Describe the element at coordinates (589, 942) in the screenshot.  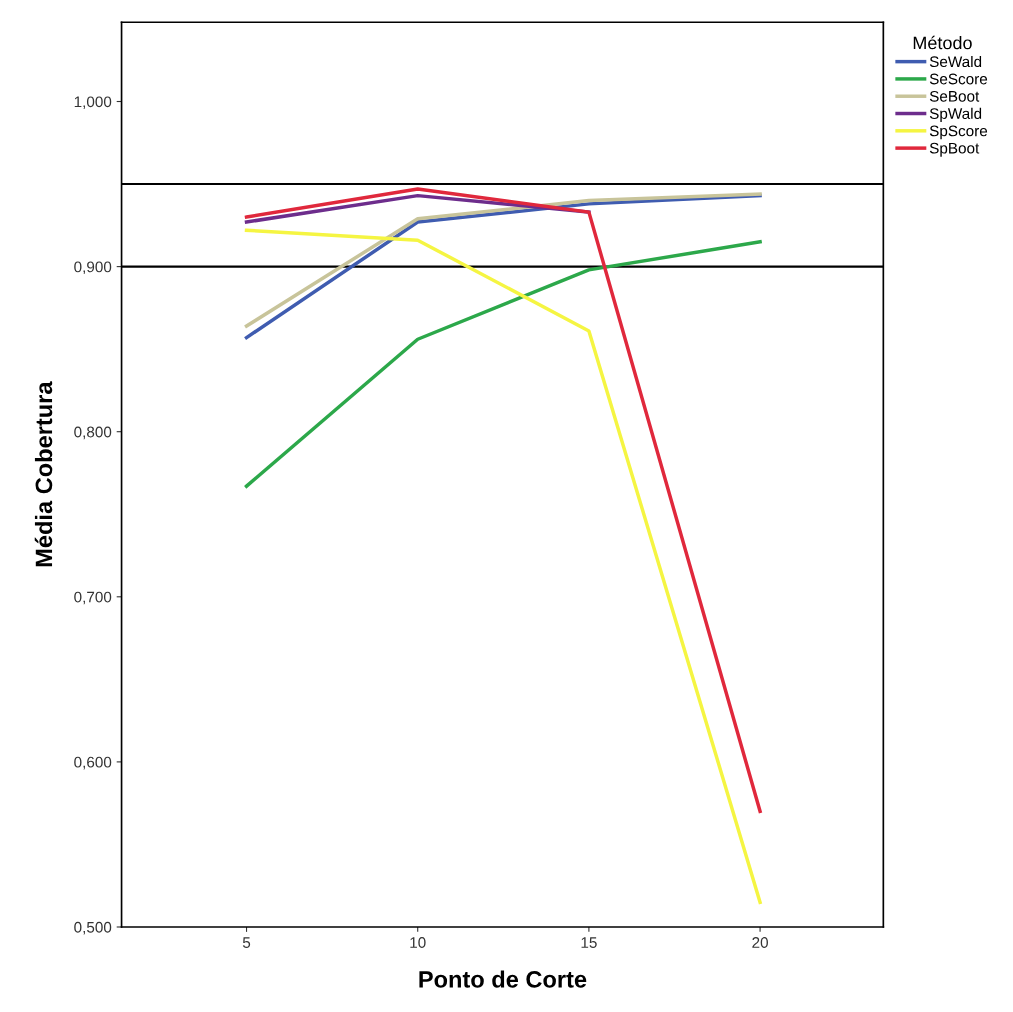
I see `x-tick-label: 15` at that location.